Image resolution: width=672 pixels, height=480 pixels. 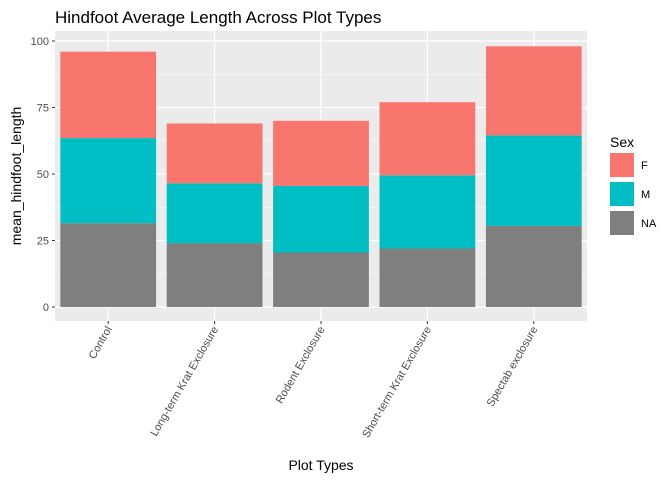 What do you see at coordinates (40, 42) in the screenshot?
I see `y-tick-label: 100` at bounding box center [40, 42].